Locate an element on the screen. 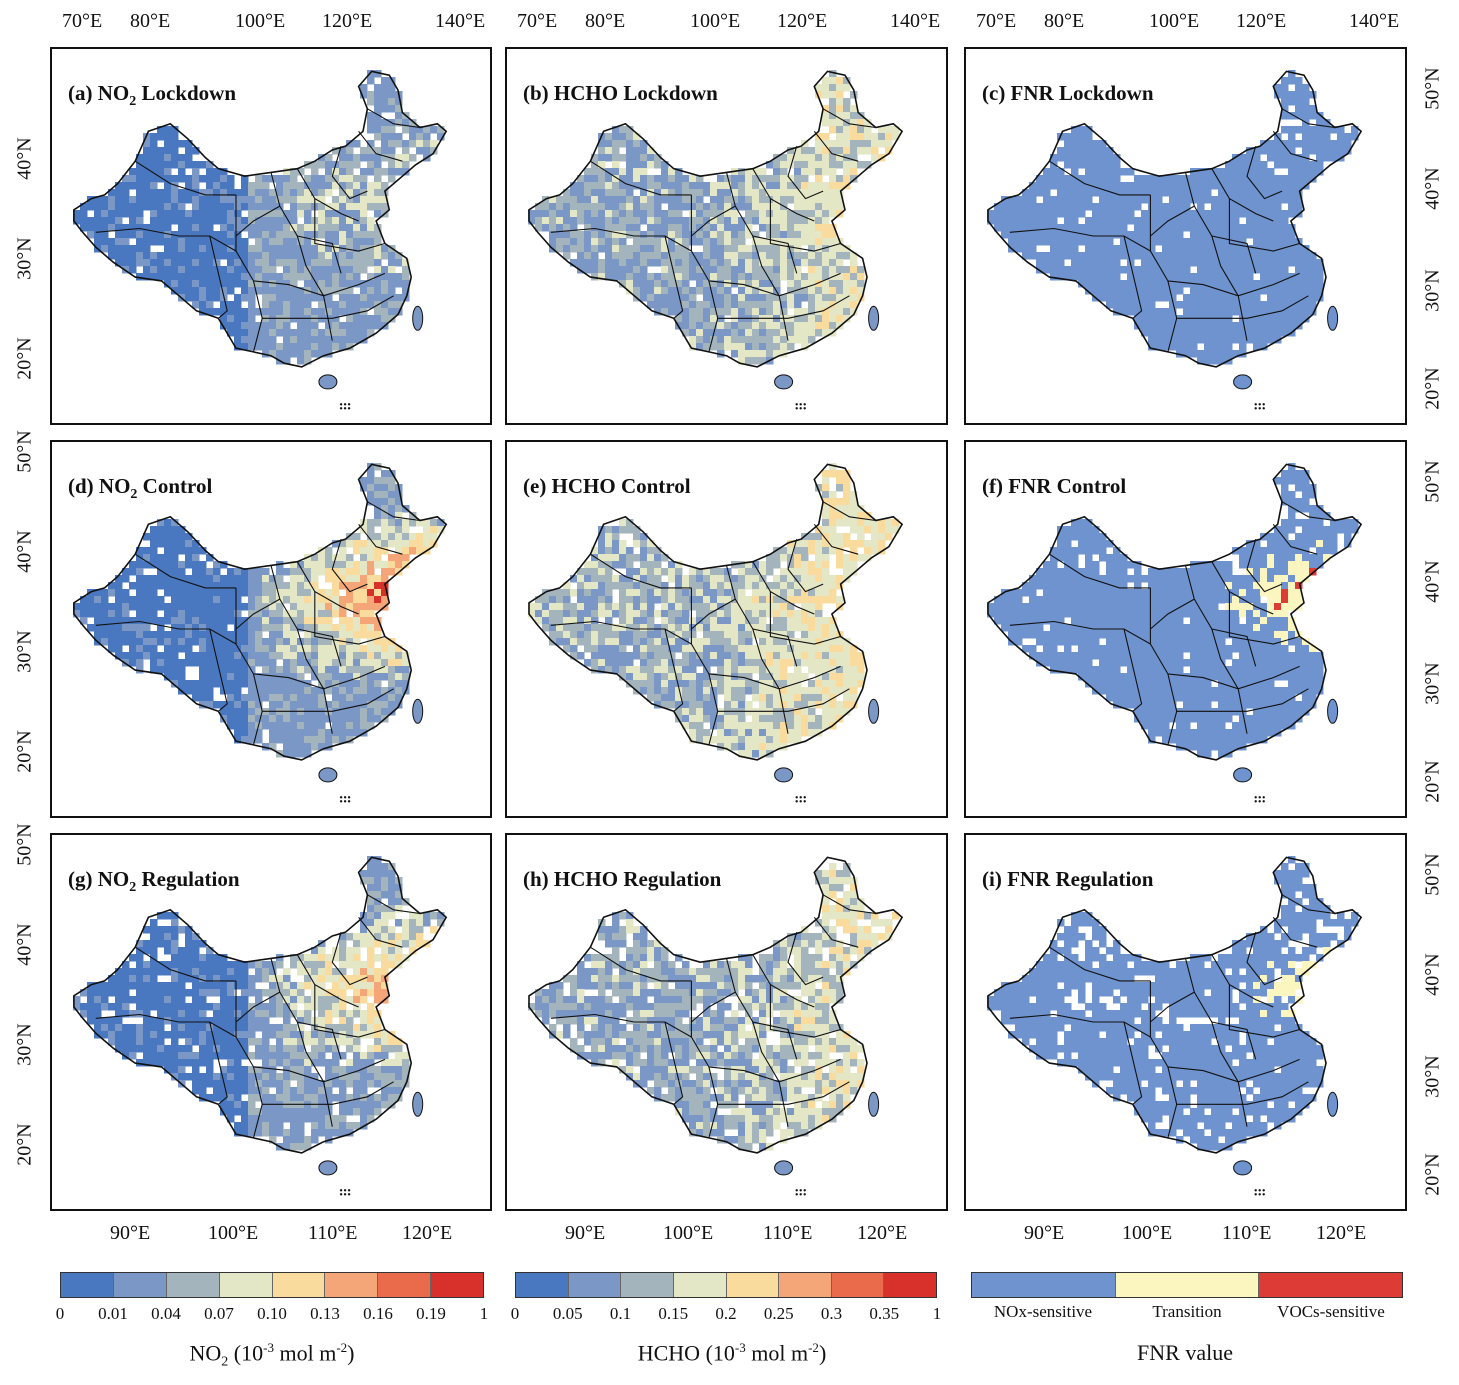 The width and height of the screenshot is (1459, 1385). map-panel-fnr-lockdown: (c) FNR Lockdown is located at coordinates (1185, 236).